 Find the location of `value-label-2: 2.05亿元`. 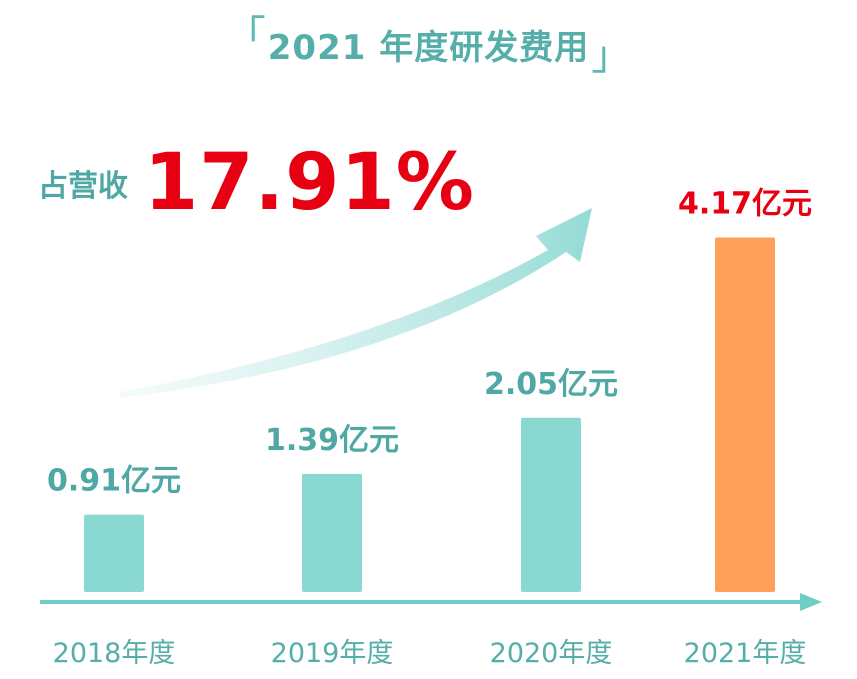

value-label-2: 2.05亿元 is located at coordinates (551, 384).